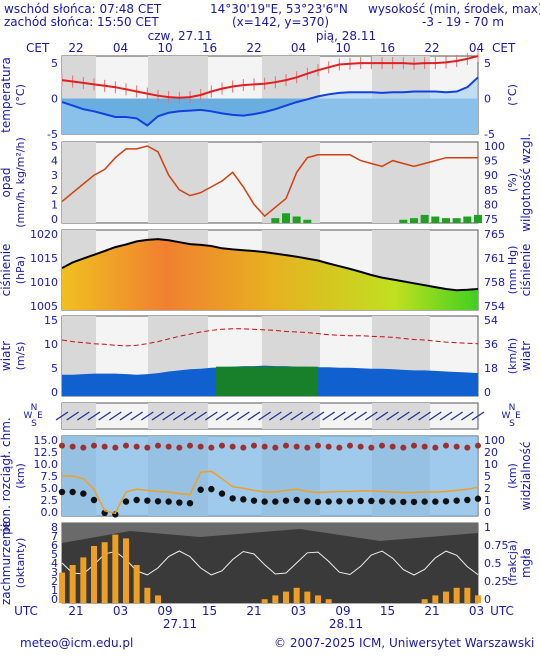 The width and height of the screenshot is (540, 660). What do you see at coordinates (512, 356) in the screenshot?
I see `right-unit-wind: (km/h)` at bounding box center [512, 356].